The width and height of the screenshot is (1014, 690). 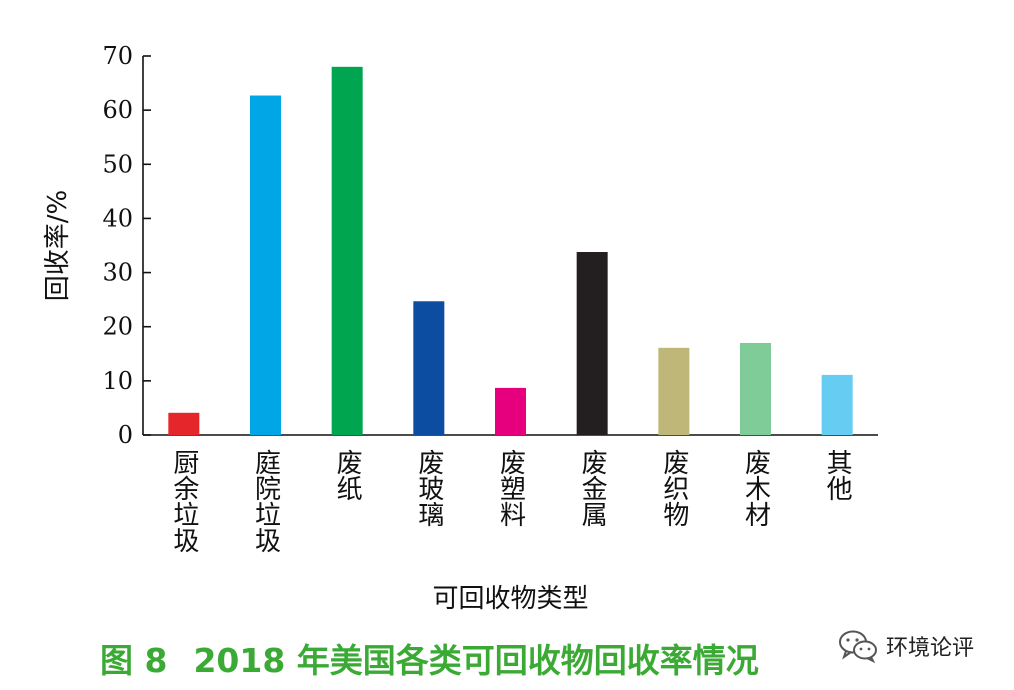 What do you see at coordinates (126, 245) in the screenshot?
I see `y-axis: 0 10 20 30 40 50 60 70` at bounding box center [126, 245].